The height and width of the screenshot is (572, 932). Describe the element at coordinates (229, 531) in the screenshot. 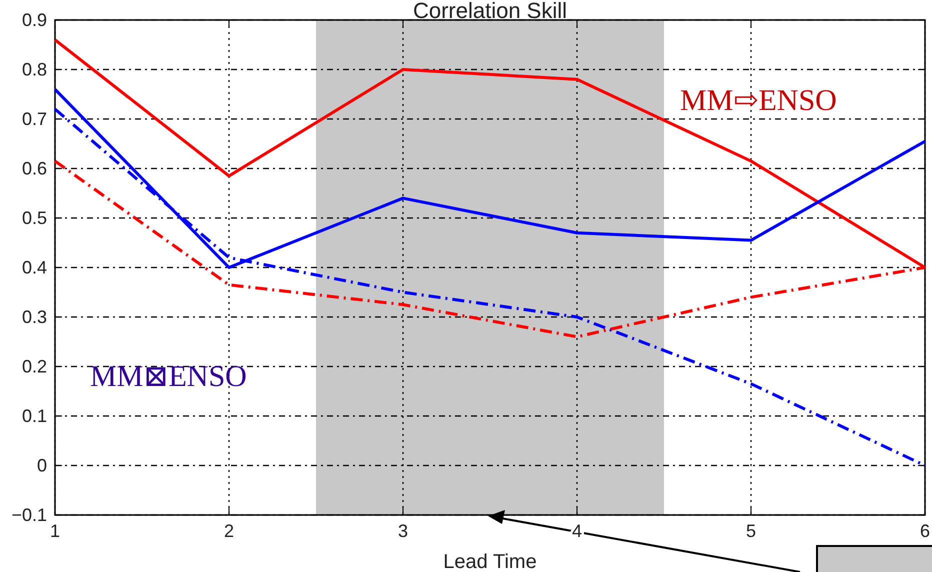

I see `x-tick-label: 2` at that location.